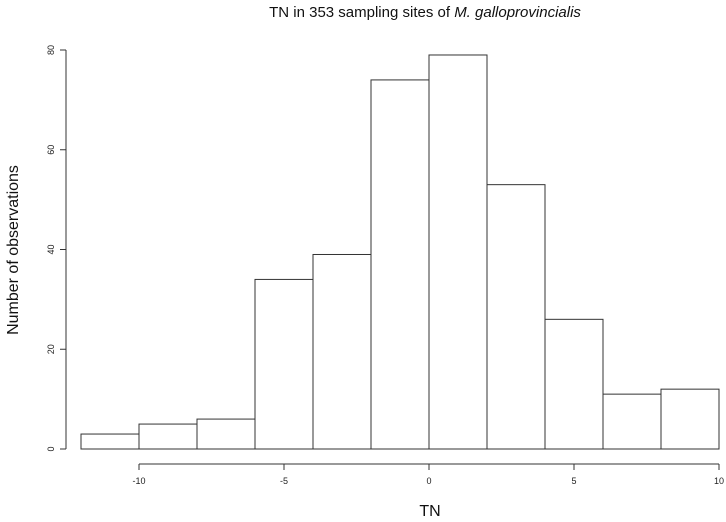 This screenshot has width=726, height=522. Describe the element at coordinates (429, 511) in the screenshot. I see `x-axis-label: TN` at that location.